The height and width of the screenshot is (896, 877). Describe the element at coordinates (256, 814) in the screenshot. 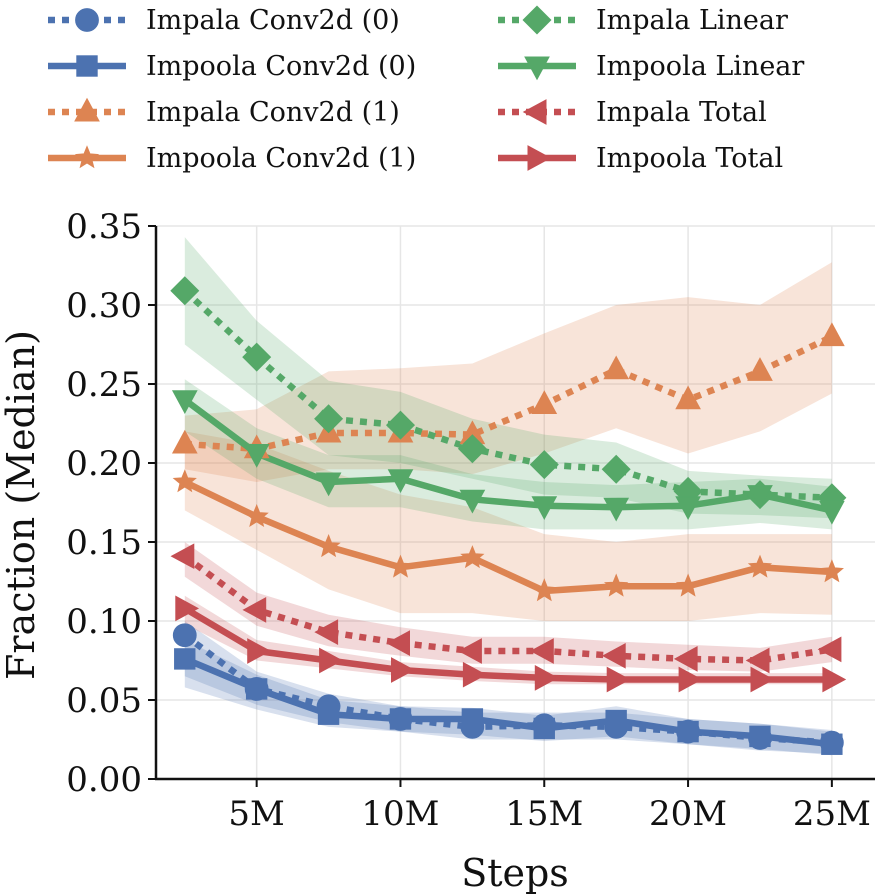

I see `x-tick-label: 5M` at that location.